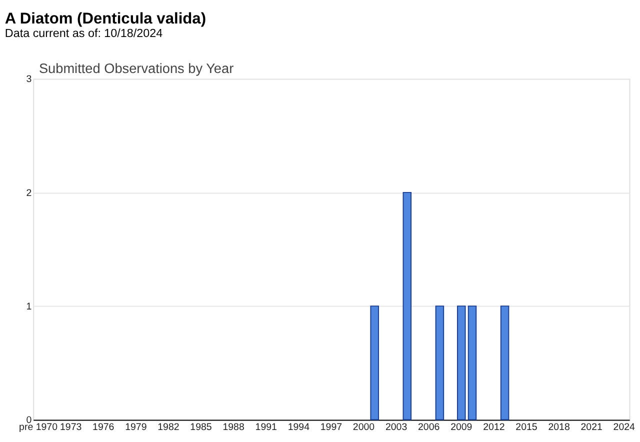 This screenshot has width=640, height=442. I want to click on x-tick-label: 2018, so click(559, 427).